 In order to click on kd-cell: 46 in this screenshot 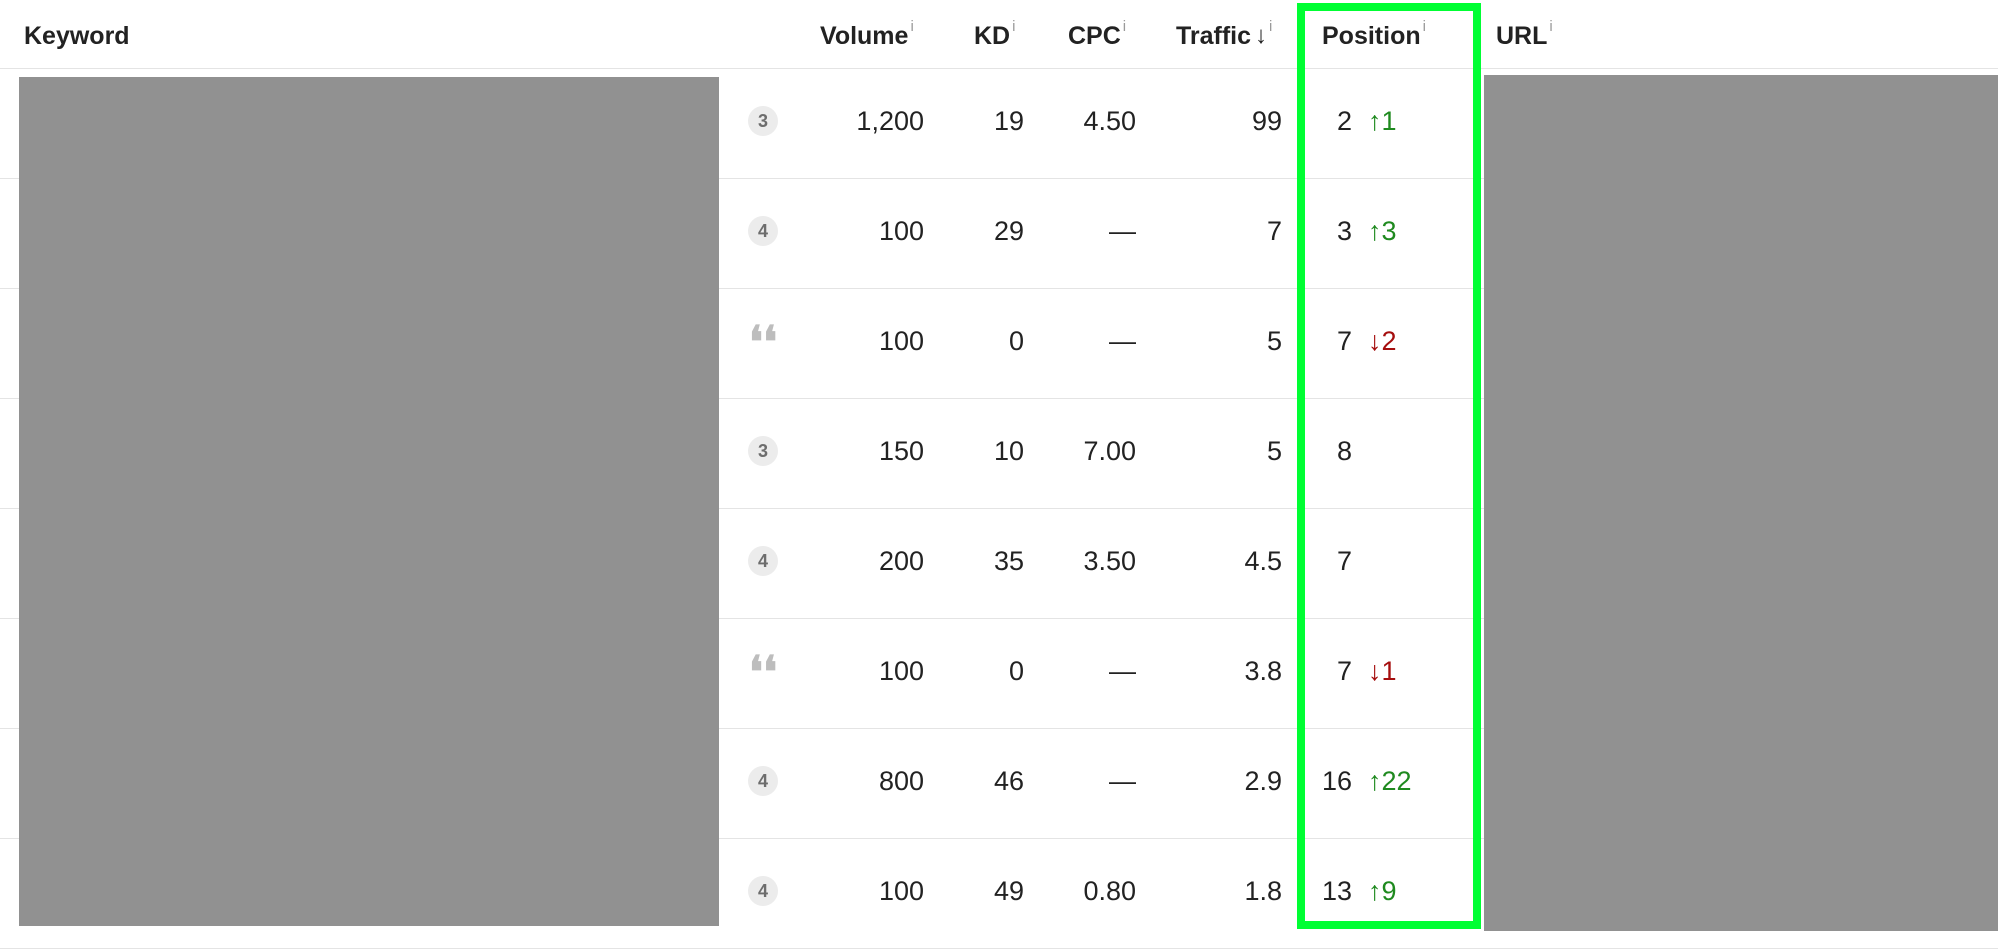, I will do `click(1008, 781)`.